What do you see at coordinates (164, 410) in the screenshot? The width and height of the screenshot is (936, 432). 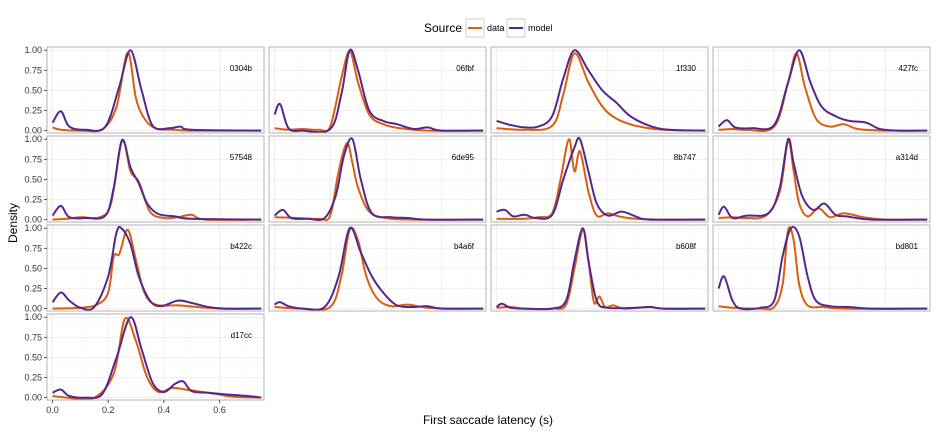 I see `x-tick-label: 0.4` at bounding box center [164, 410].